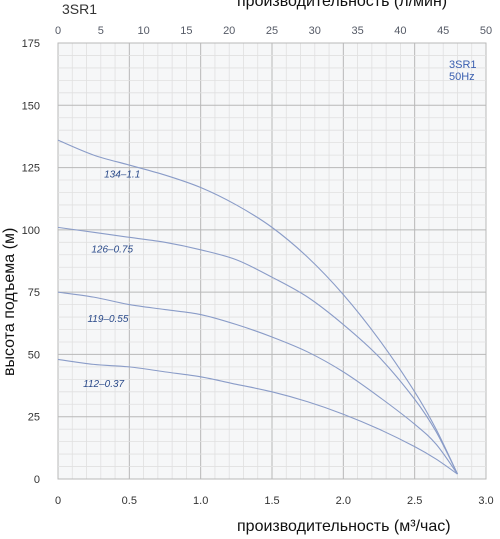 The image size is (500, 539). I want to click on y-axis-title: высота подъема (м), so click(9, 302).